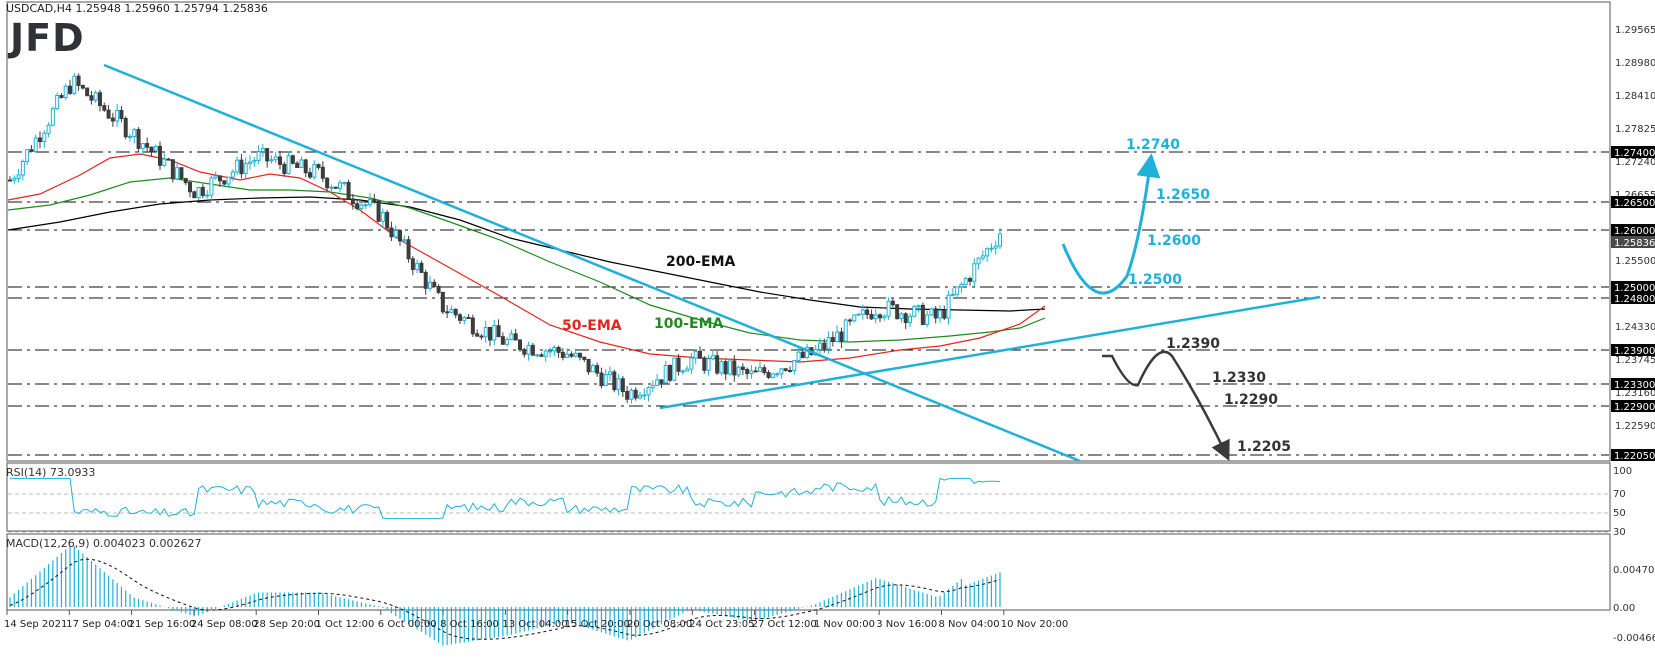 The height and width of the screenshot is (671, 1655). Describe the element at coordinates (1634, 153) in the screenshot. I see `level-label: 1.27400` at that location.